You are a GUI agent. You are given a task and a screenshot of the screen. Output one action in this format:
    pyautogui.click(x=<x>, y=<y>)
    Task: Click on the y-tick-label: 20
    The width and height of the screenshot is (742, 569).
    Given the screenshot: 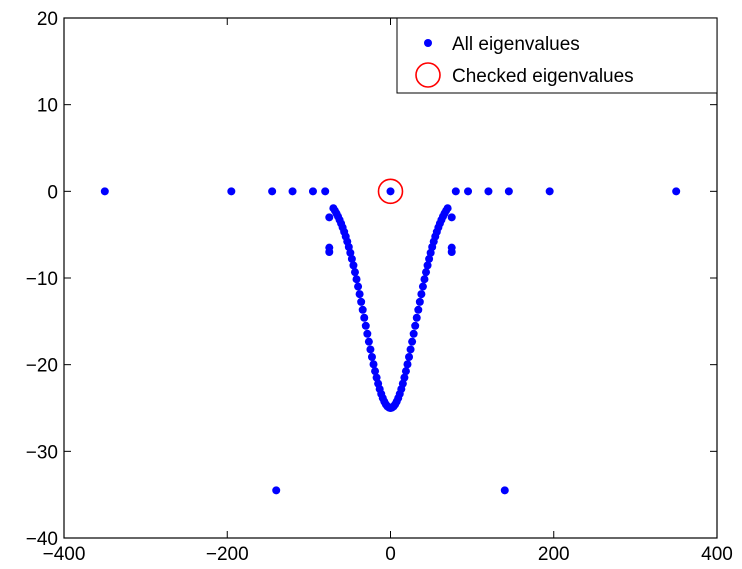 What is the action you would take?
    pyautogui.click(x=47, y=19)
    